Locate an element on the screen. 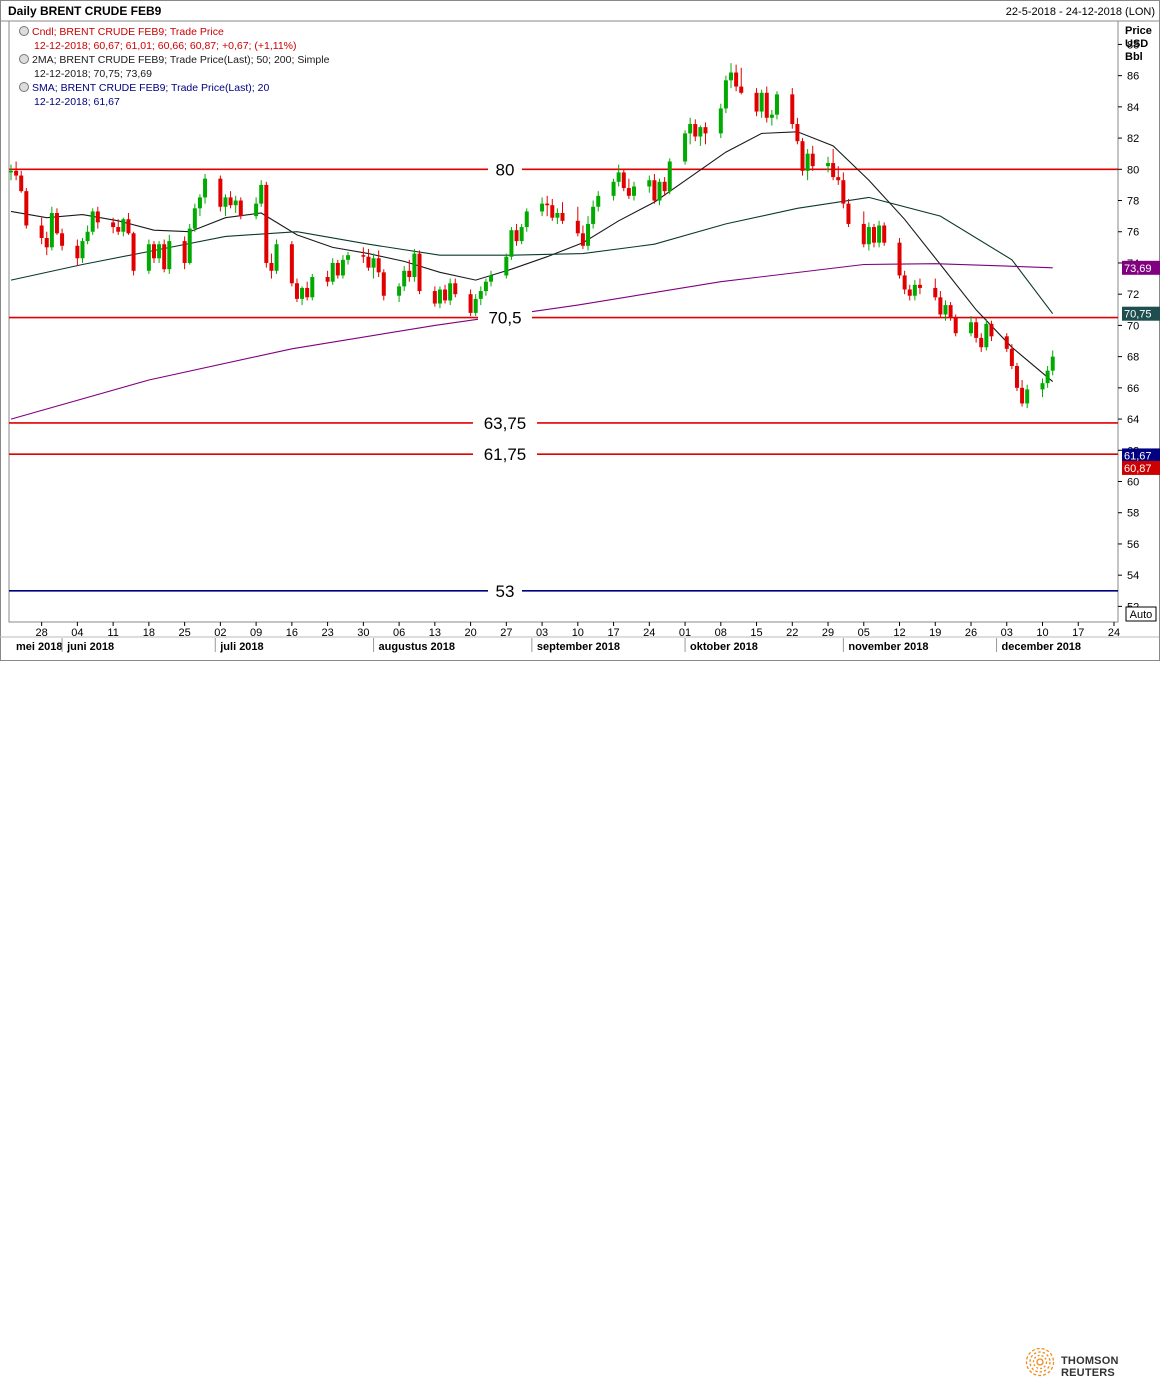  chart-title: Daily BRENT CRUDE FEB9 is located at coordinates (85, 11).